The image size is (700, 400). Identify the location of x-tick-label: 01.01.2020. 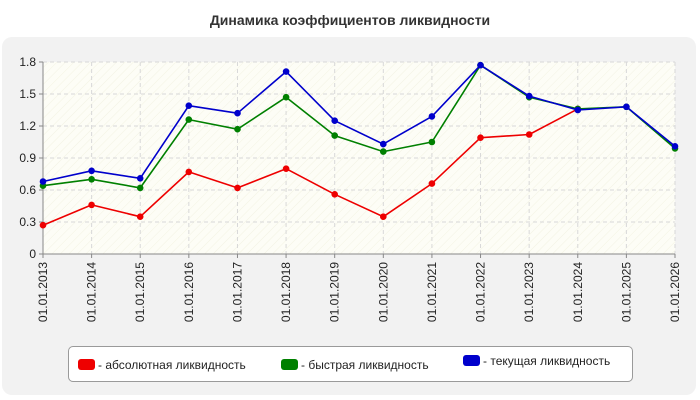
(383, 292).